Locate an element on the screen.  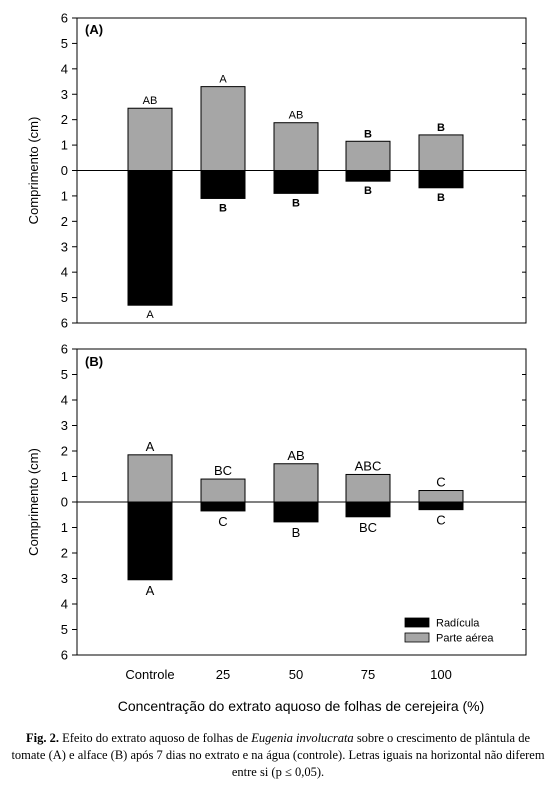
x-tick-label: 25 is located at coordinates (223, 674).